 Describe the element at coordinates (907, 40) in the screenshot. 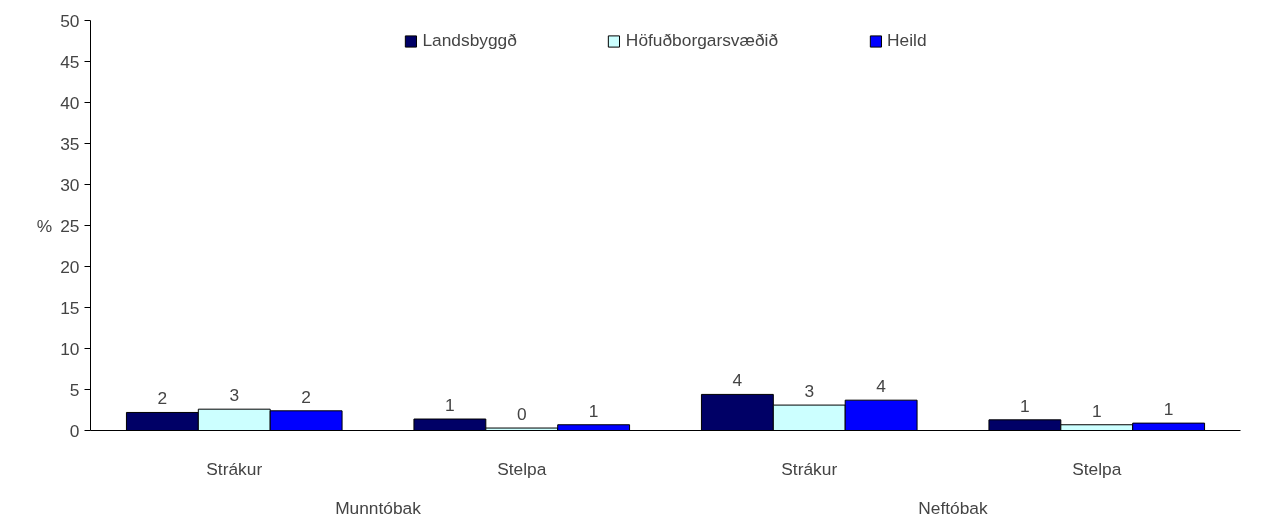

I see `legend-label: Heild` at that location.